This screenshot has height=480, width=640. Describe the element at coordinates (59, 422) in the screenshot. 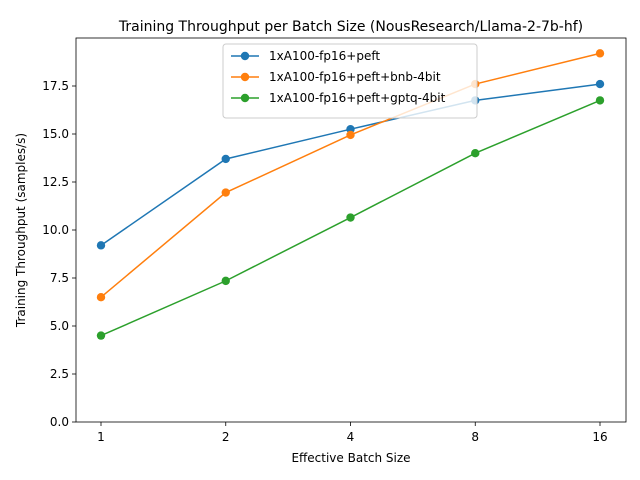

I see `y-tick-label: 0.0` at that location.